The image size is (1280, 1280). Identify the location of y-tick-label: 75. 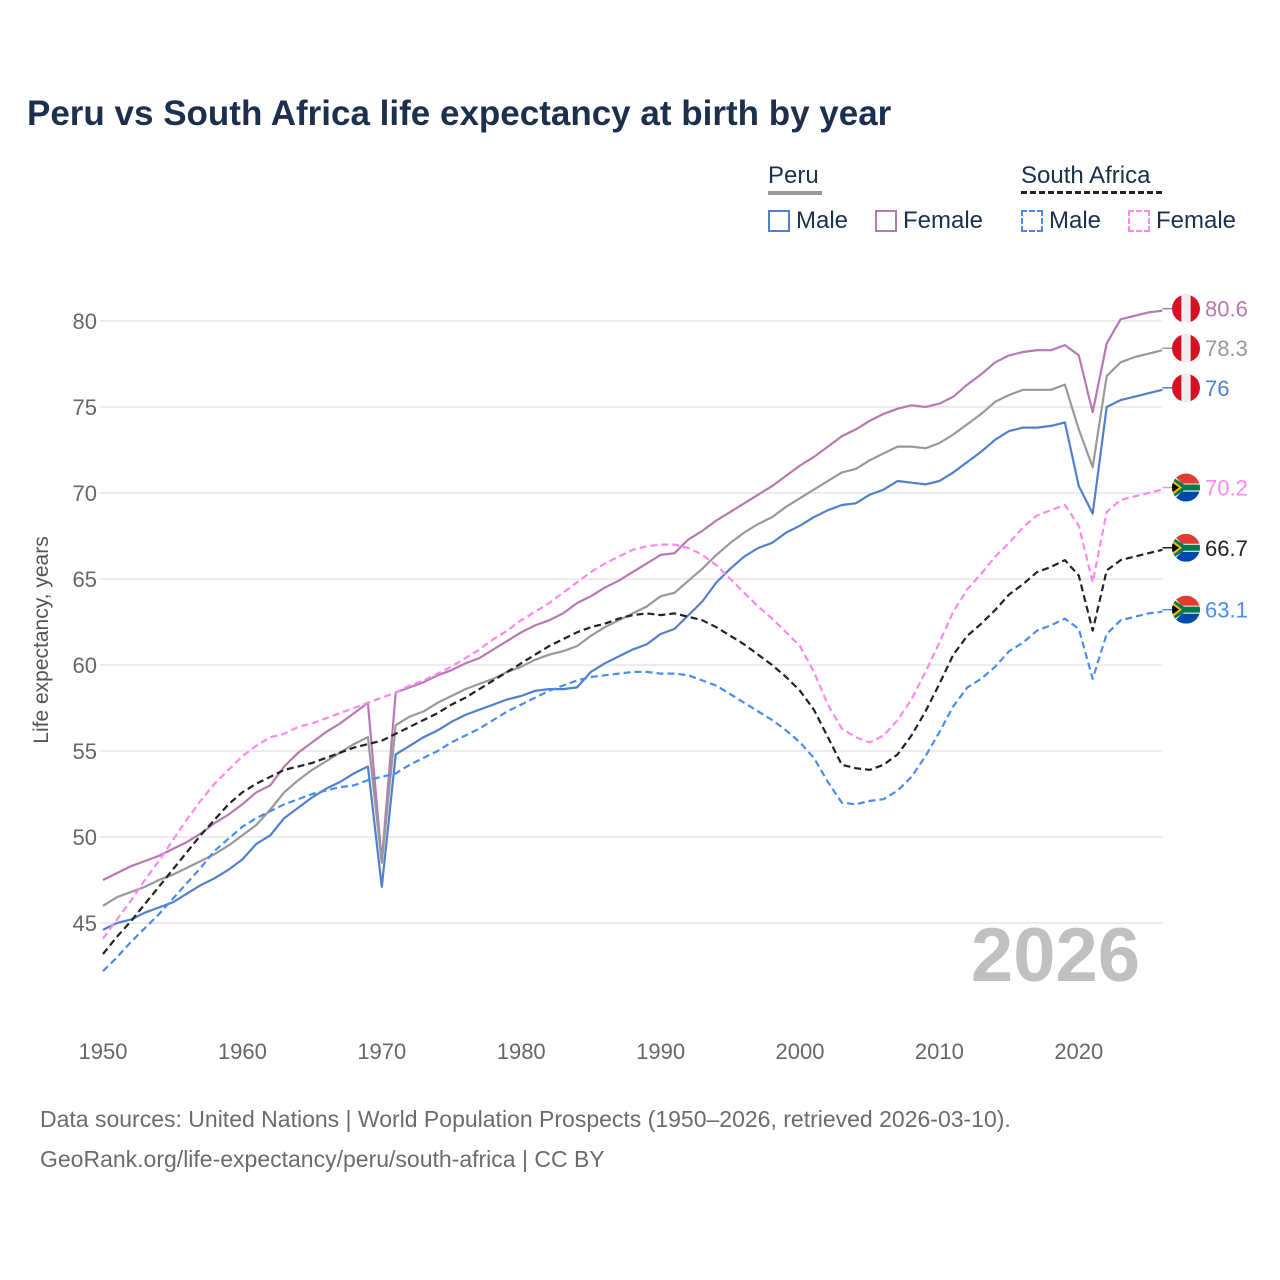
(85, 407).